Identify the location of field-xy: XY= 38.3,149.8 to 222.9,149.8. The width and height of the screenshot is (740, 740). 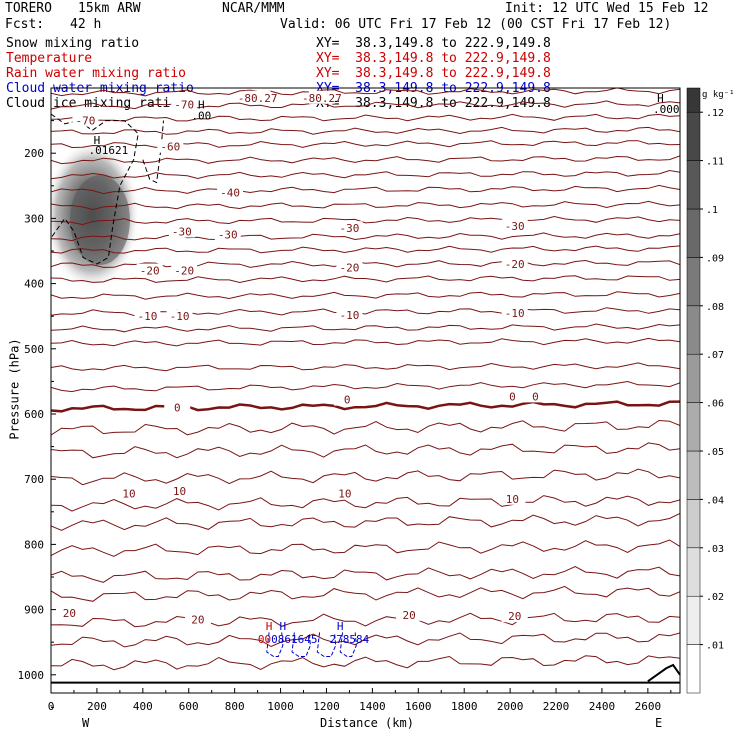
(433, 58).